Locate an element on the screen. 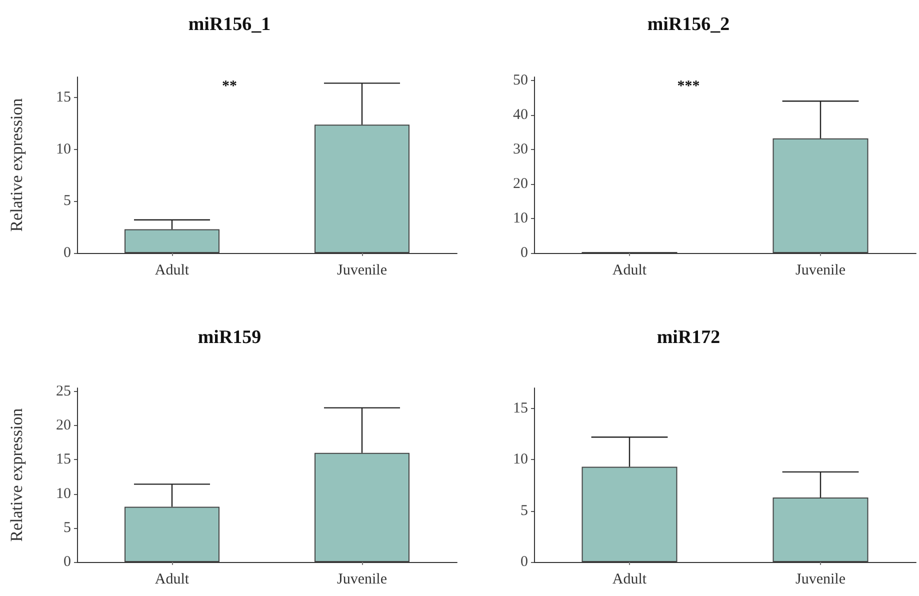 This screenshot has width=919, height=596. annotation: *** is located at coordinates (688, 86).